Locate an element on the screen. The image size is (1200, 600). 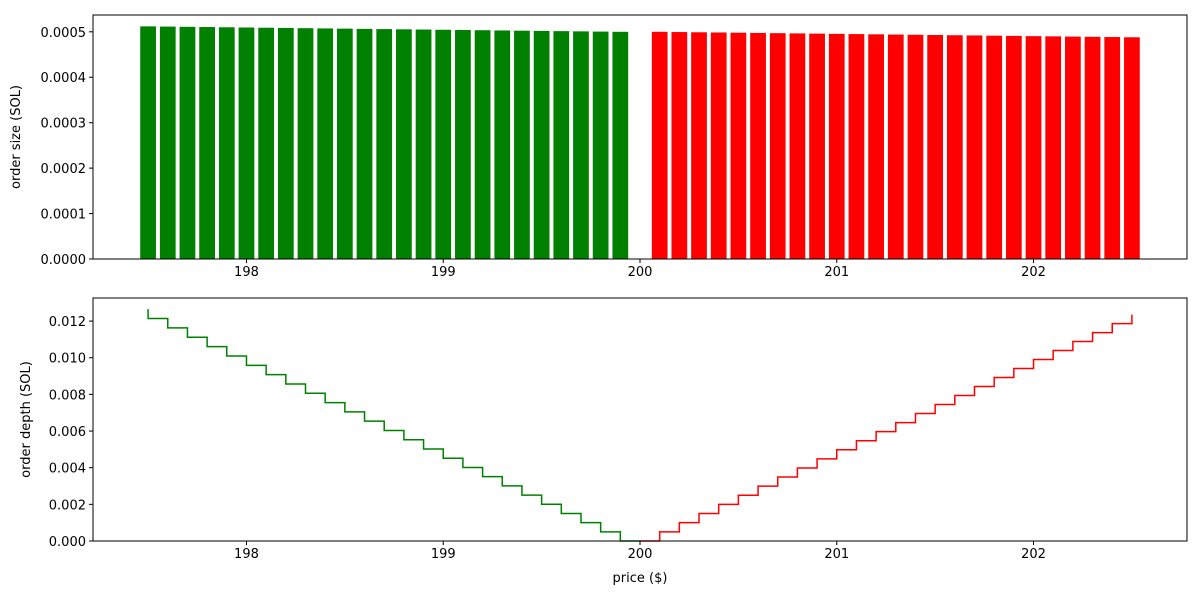
y-tick-label: 0.0000 is located at coordinates (64, 260).